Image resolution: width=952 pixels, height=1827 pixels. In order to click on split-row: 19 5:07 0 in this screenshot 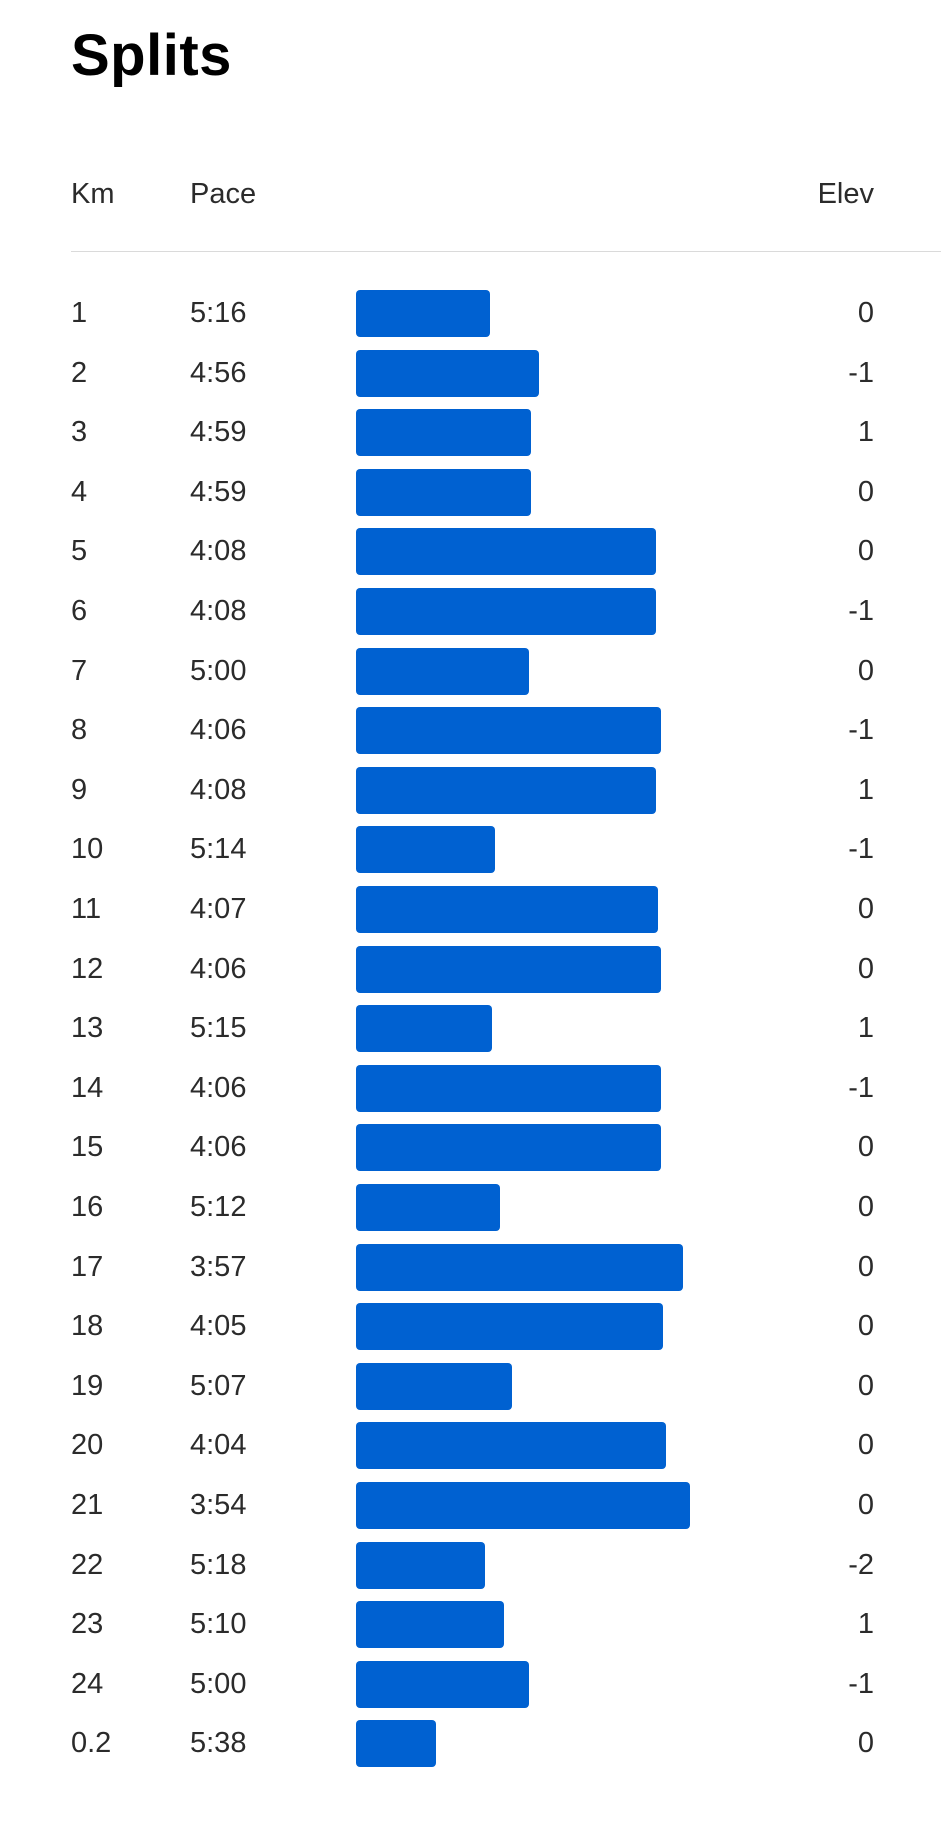, I will do `click(476, 1386)`.